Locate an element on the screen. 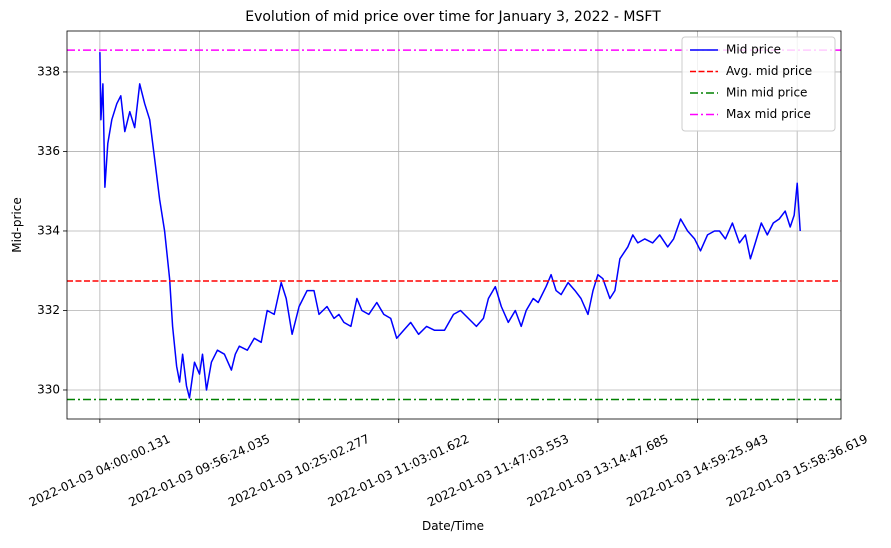 The height and width of the screenshot is (548, 891). legend-label: Avg. mid price is located at coordinates (769, 71).